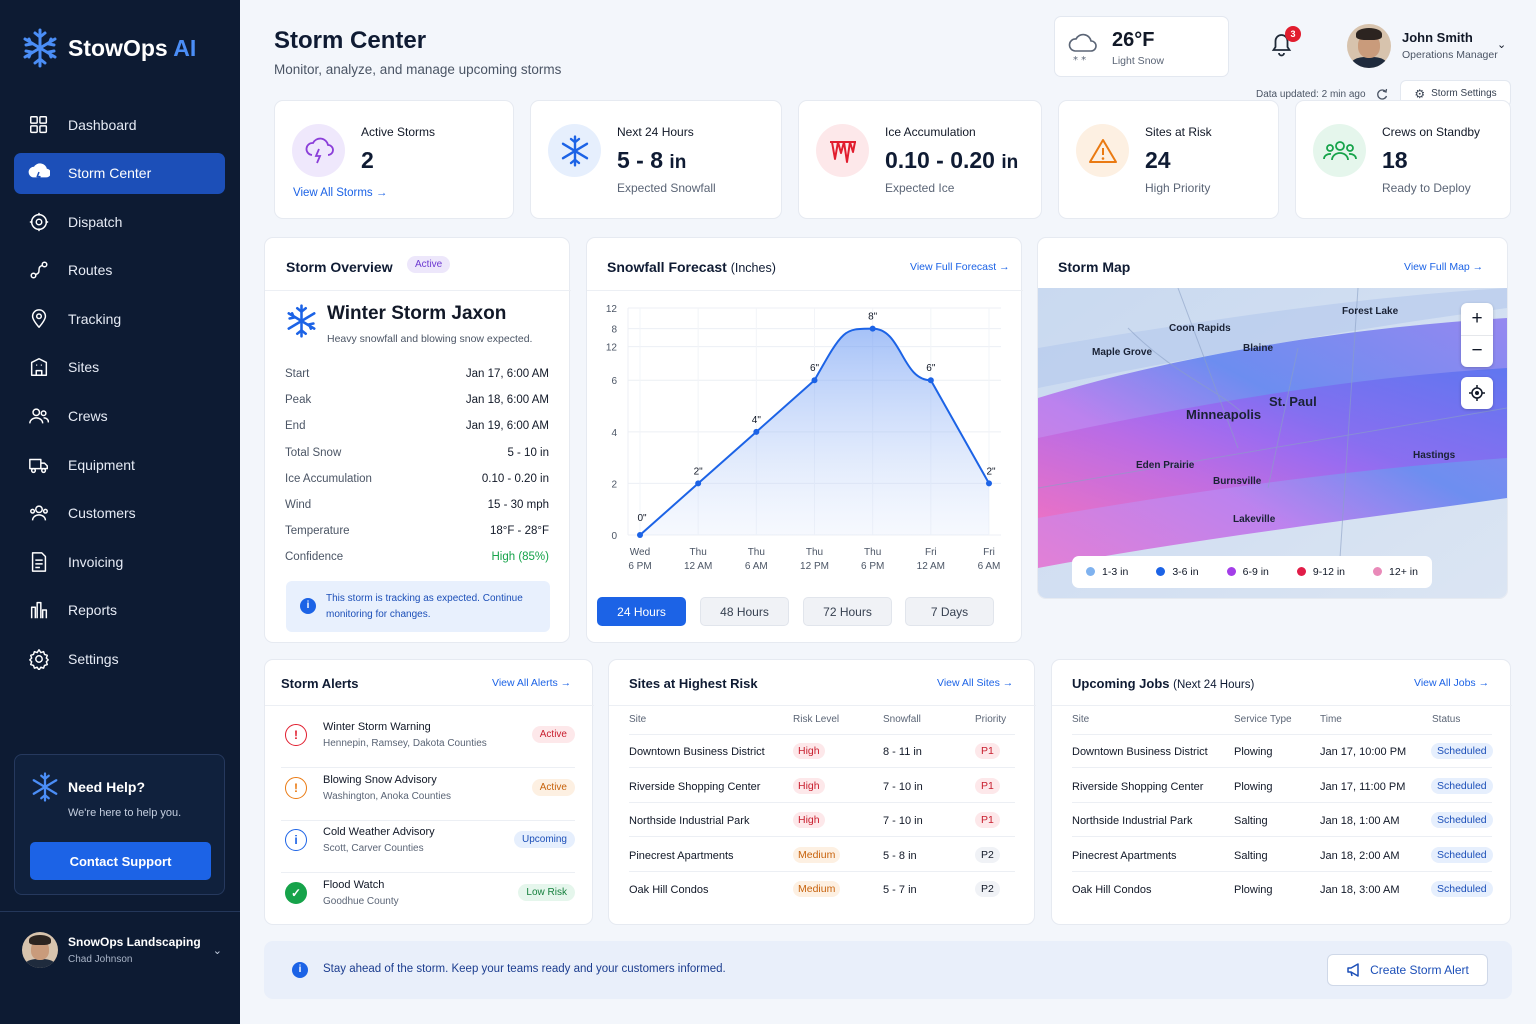 This screenshot has width=1536, height=1024. Describe the element at coordinates (428, 902) in the screenshot. I see `alert-item: ✓ Flood Watch Goodhue County Low Risk` at that location.